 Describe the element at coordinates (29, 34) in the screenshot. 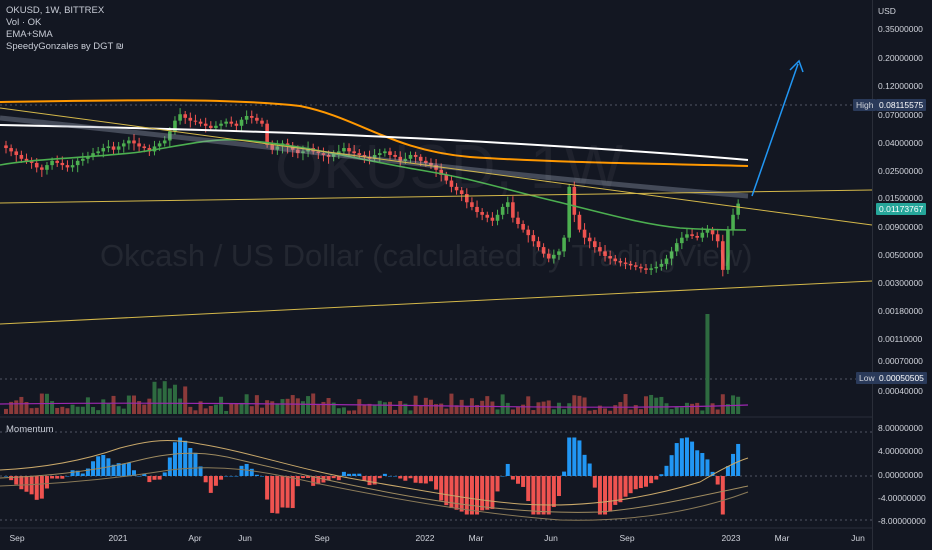

I see `legend-ema-sma: EMA+SMA` at that location.